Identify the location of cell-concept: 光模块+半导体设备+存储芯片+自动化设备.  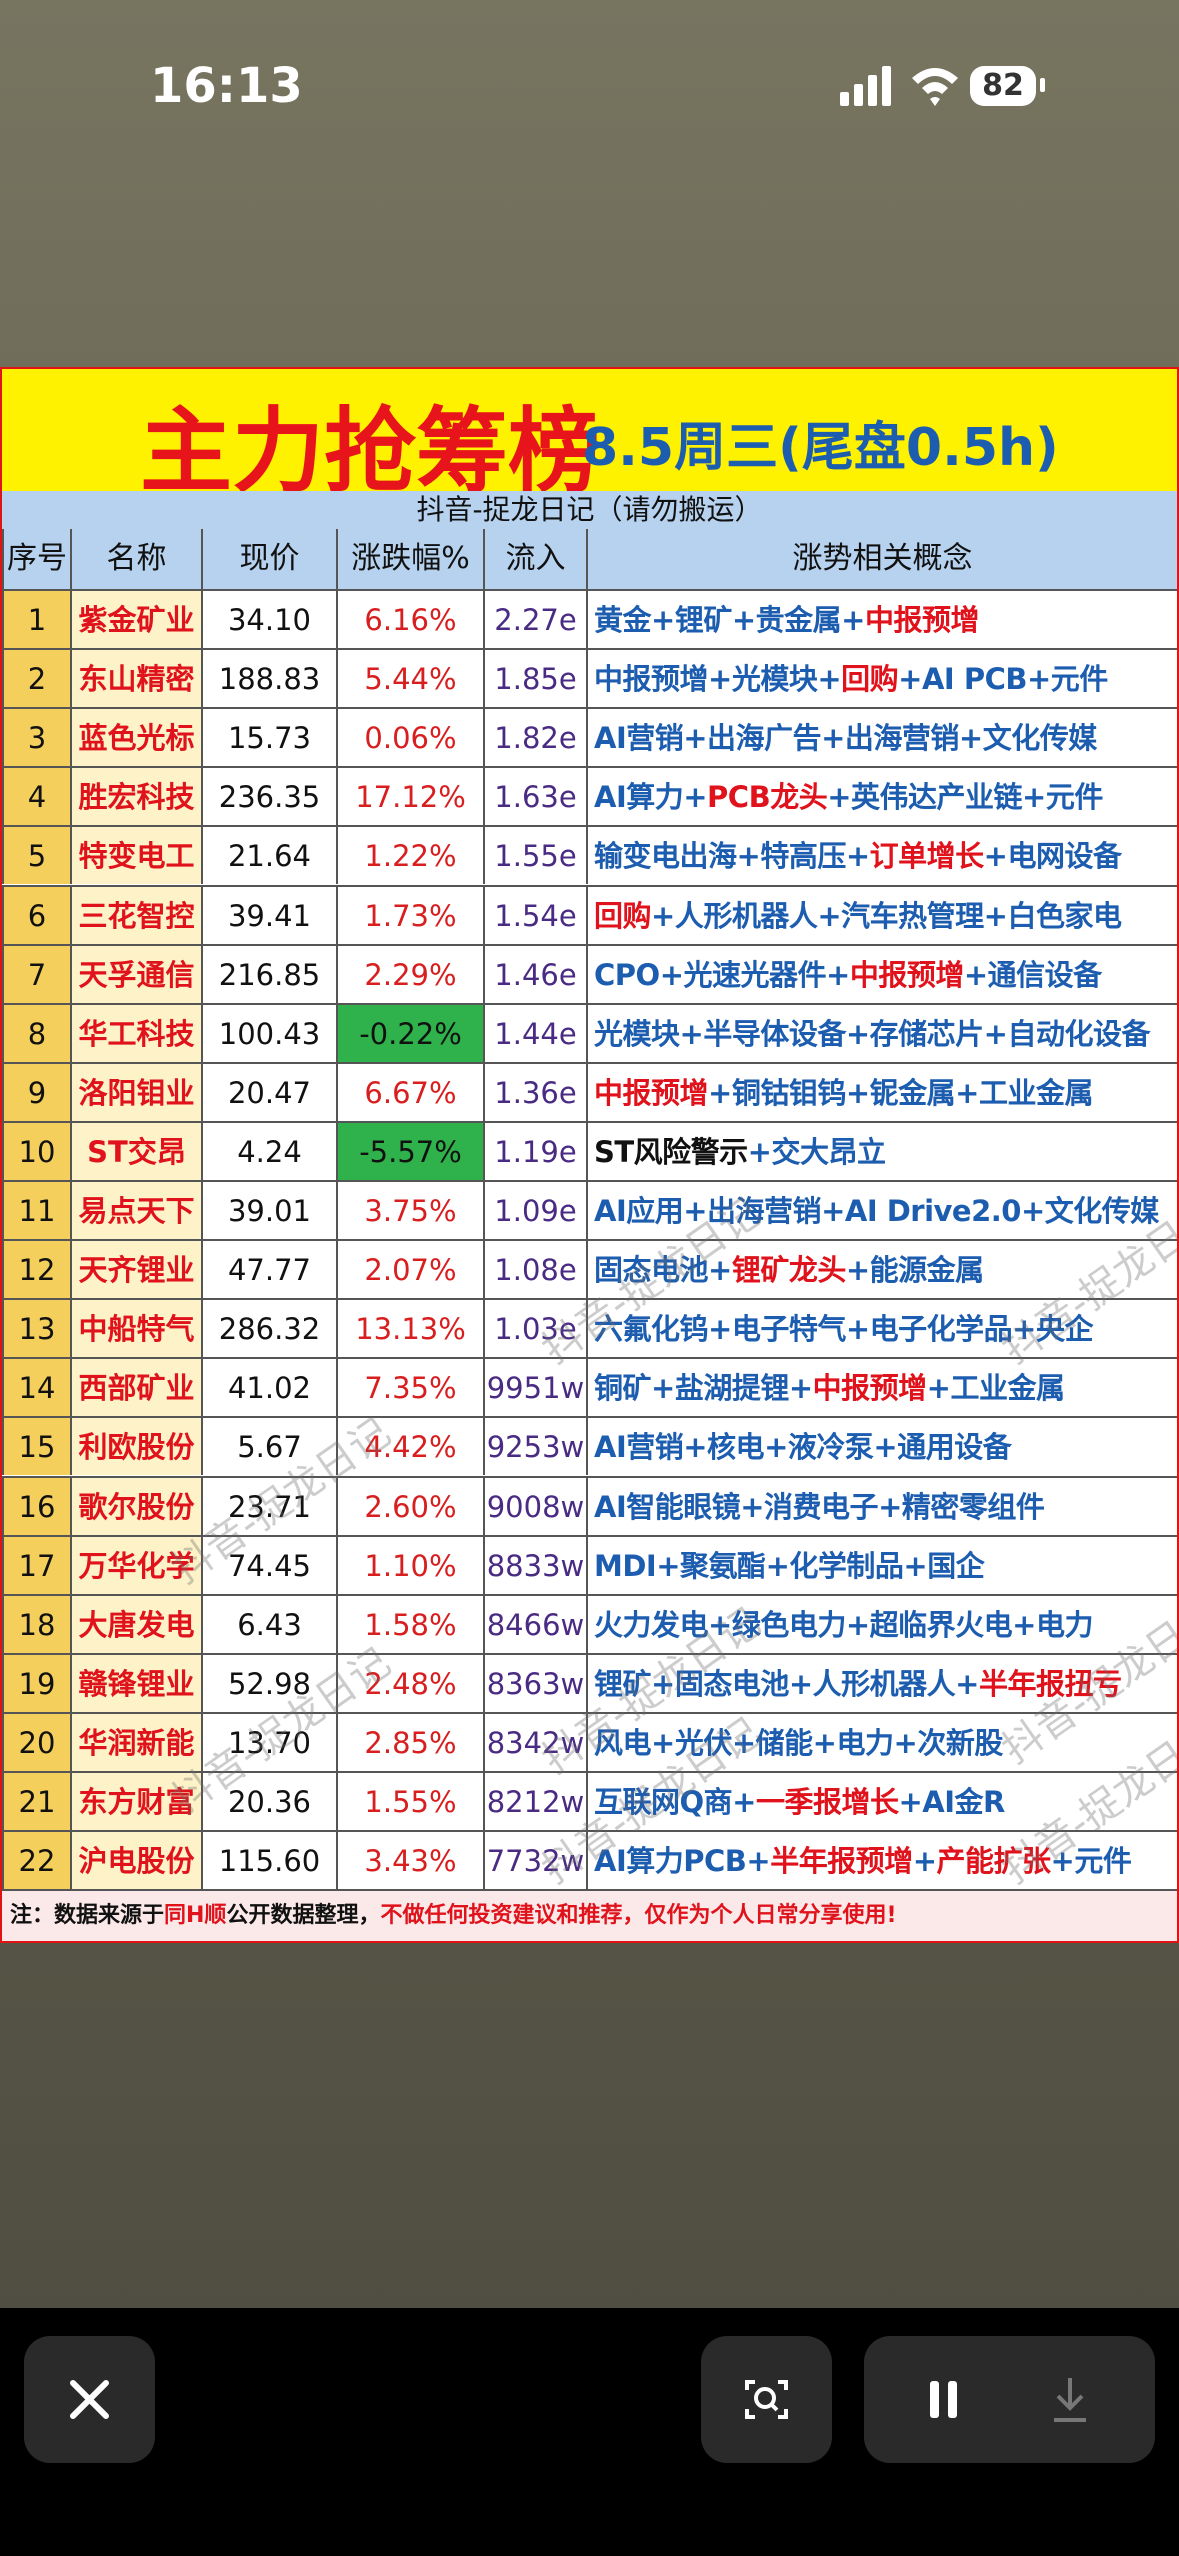
(881, 1032).